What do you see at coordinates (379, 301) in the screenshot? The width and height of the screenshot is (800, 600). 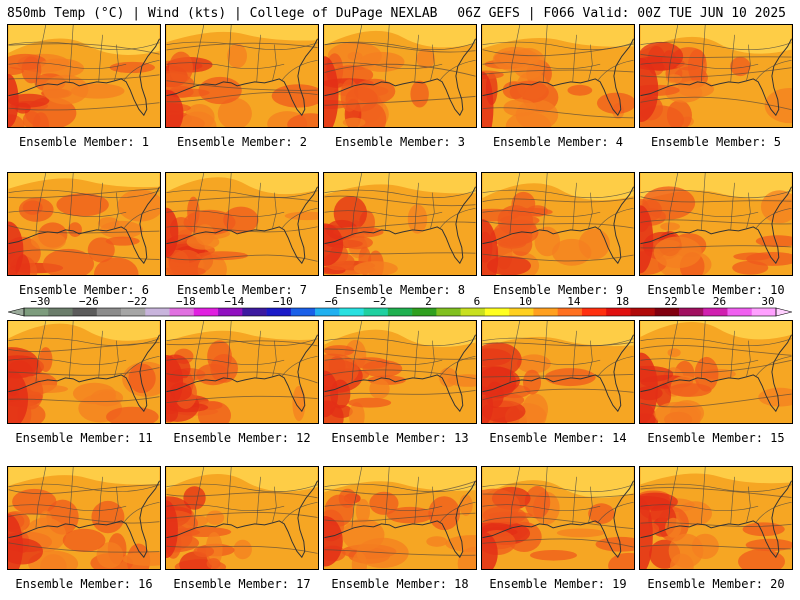 I see `colorbar-tick-label: −2` at bounding box center [379, 301].